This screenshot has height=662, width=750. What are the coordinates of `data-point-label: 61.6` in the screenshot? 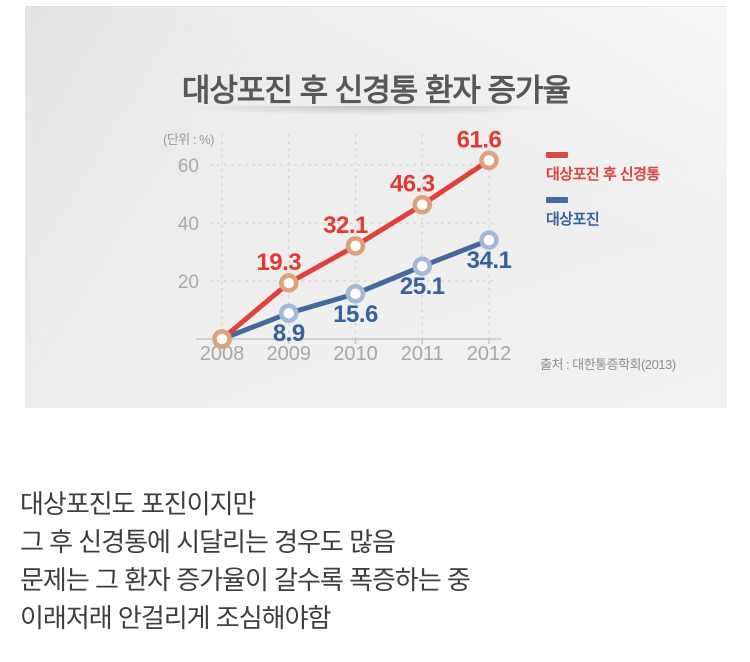 It's located at (479, 139).